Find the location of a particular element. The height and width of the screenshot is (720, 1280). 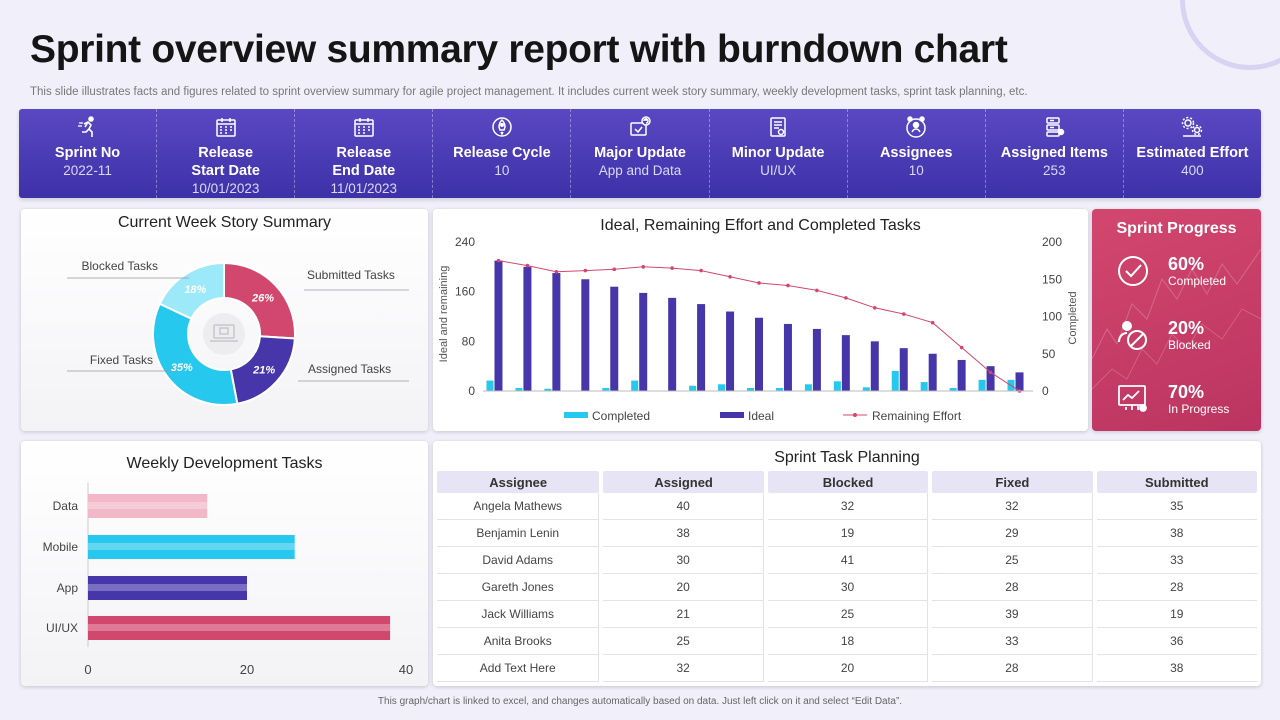

table-row: Jack Williams 21 25 39 19 is located at coordinates (847, 614).